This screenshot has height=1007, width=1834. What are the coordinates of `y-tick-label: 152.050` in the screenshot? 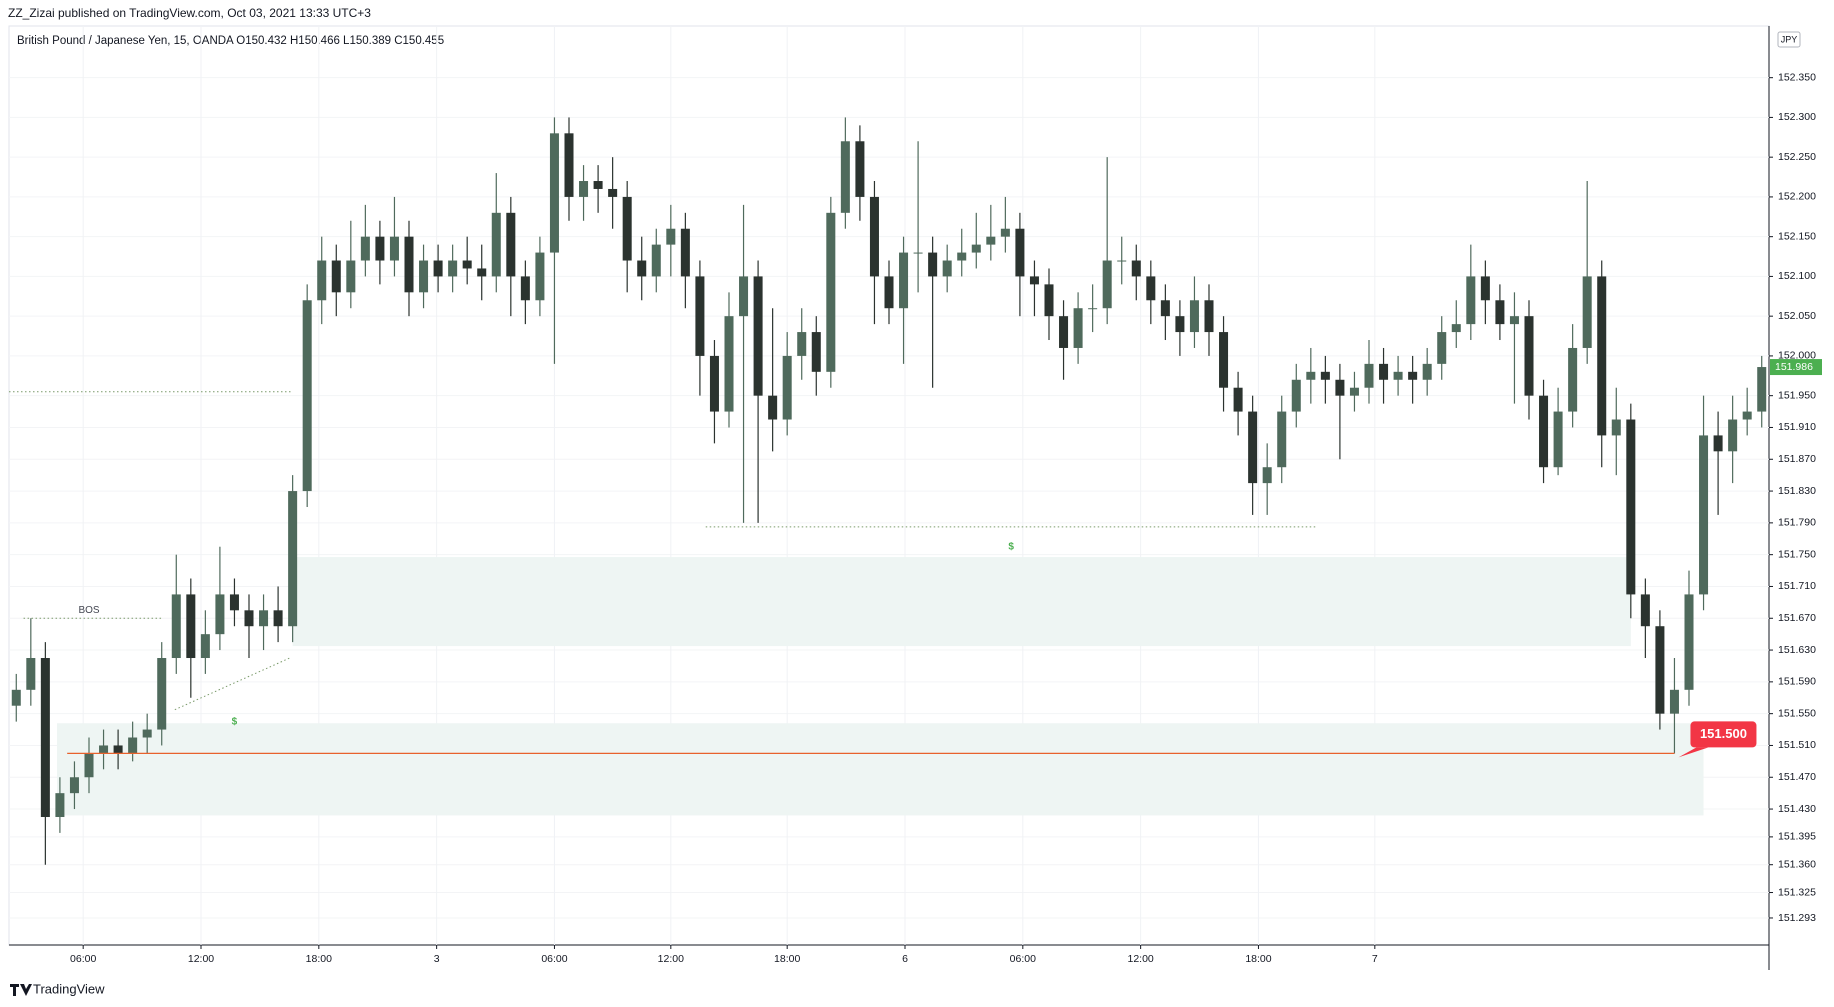 It's located at (1797, 316).